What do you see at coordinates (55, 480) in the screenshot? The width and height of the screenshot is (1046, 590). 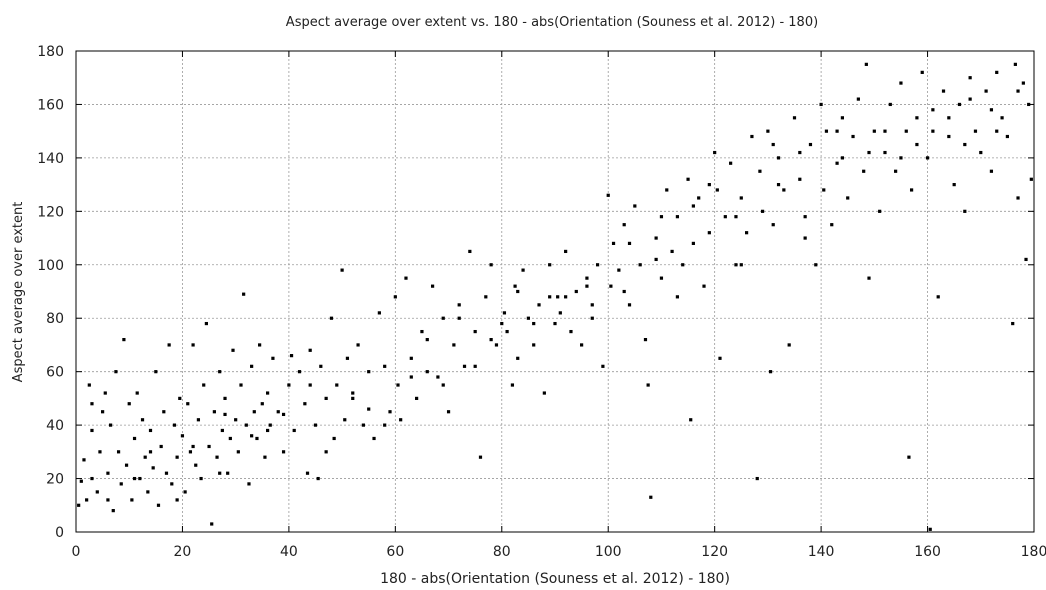 I see `y-tick-label: 20` at bounding box center [55, 480].